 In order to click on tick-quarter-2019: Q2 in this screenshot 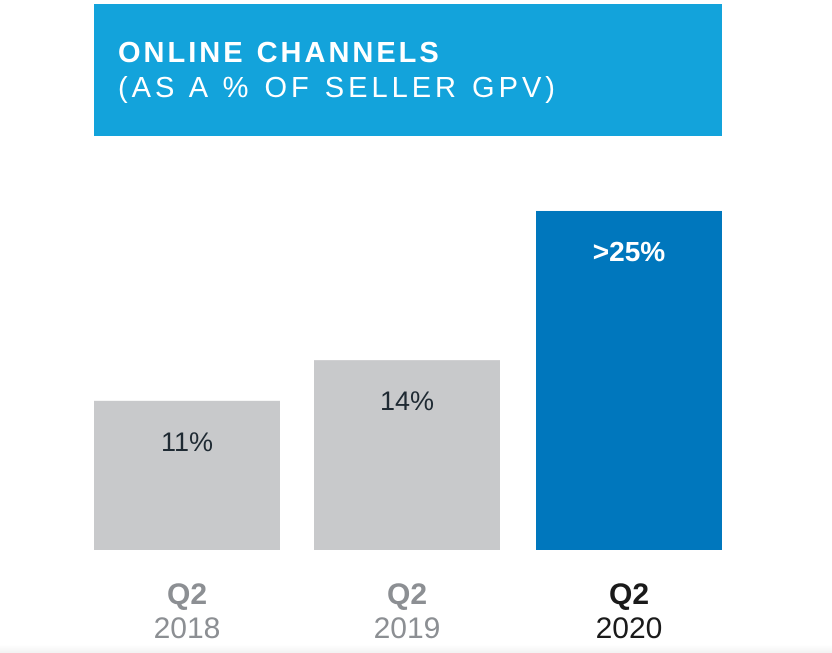, I will do `click(407, 594)`.